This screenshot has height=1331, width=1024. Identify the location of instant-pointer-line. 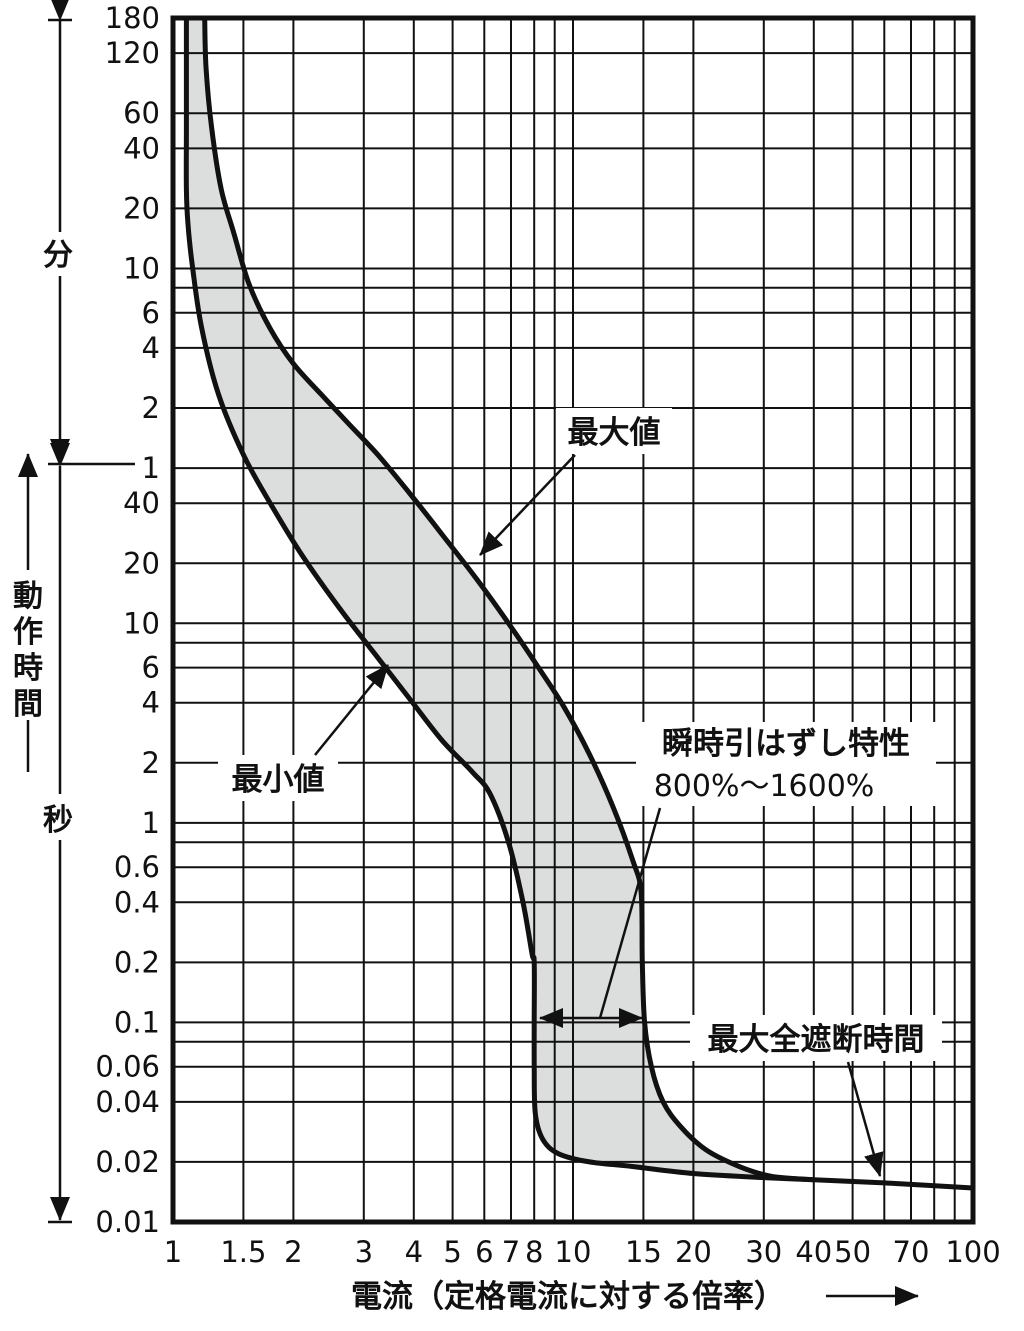
(630, 913).